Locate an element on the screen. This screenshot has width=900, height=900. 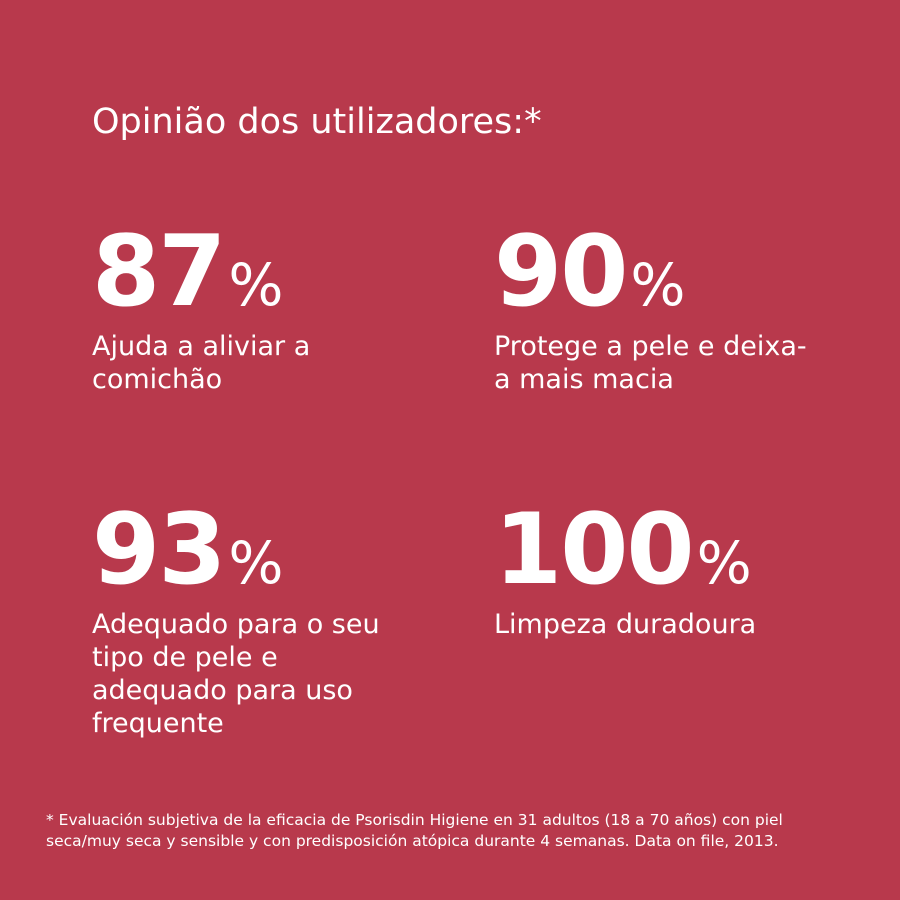
stat-value: 90 % is located at coordinates (654, 272).